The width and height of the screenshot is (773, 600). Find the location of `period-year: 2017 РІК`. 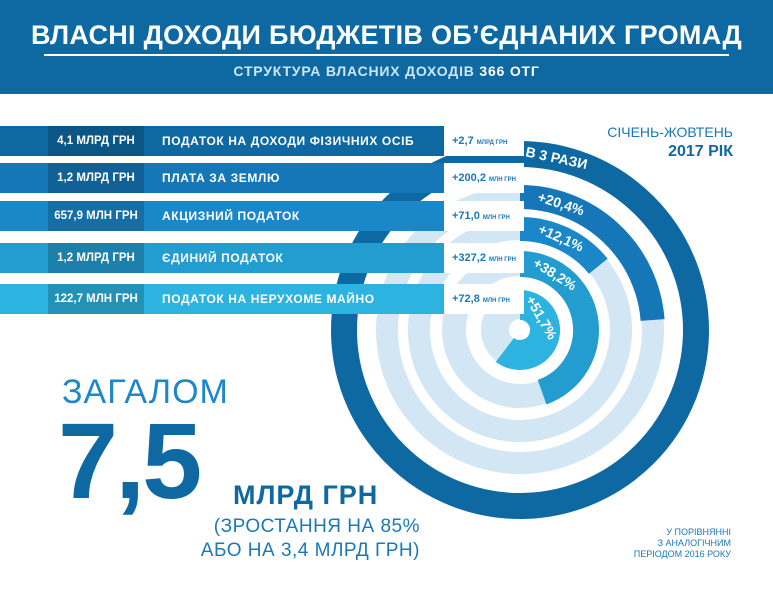

period-year: 2017 РІК is located at coordinates (700, 151).